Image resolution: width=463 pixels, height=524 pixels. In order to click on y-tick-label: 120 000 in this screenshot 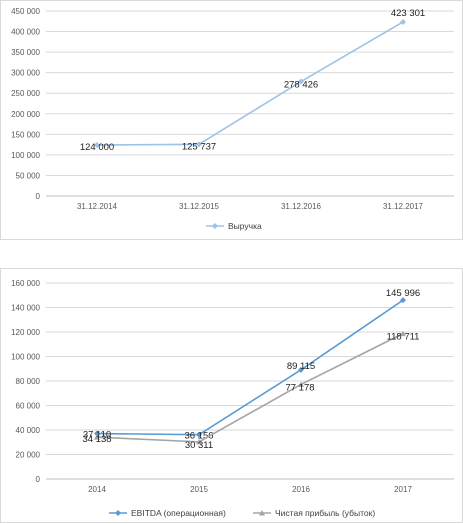, I will do `click(25, 332)`.